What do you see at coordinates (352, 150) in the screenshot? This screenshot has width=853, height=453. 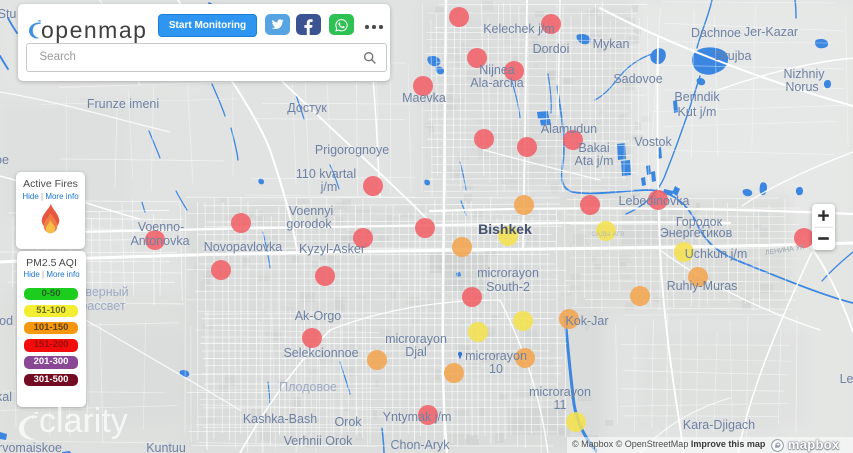 I see `svg-text: Prigorognoye` at bounding box center [352, 150].